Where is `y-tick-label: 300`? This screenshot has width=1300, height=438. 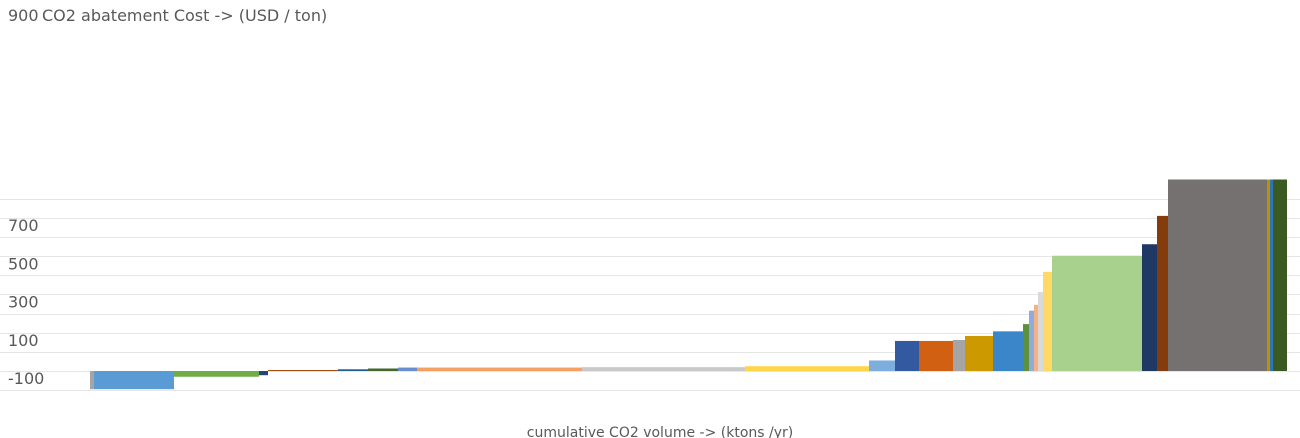 y-tick-label: 300 is located at coordinates (23, 302).